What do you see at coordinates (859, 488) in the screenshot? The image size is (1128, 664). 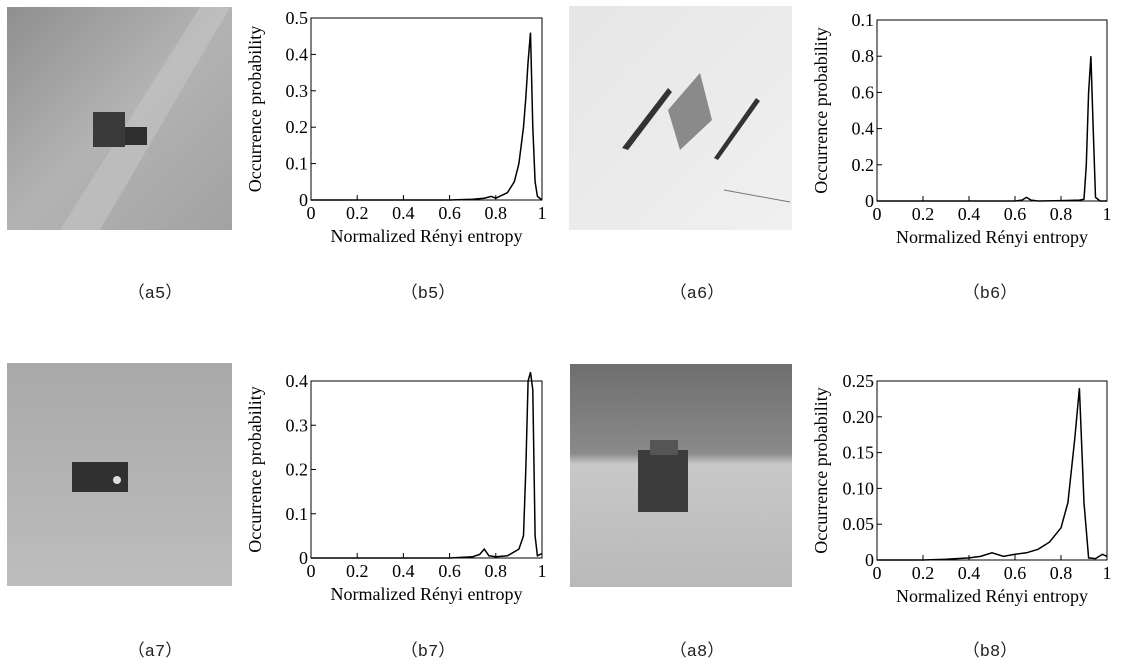 I see `y-tick-label: 0.10` at bounding box center [859, 488].